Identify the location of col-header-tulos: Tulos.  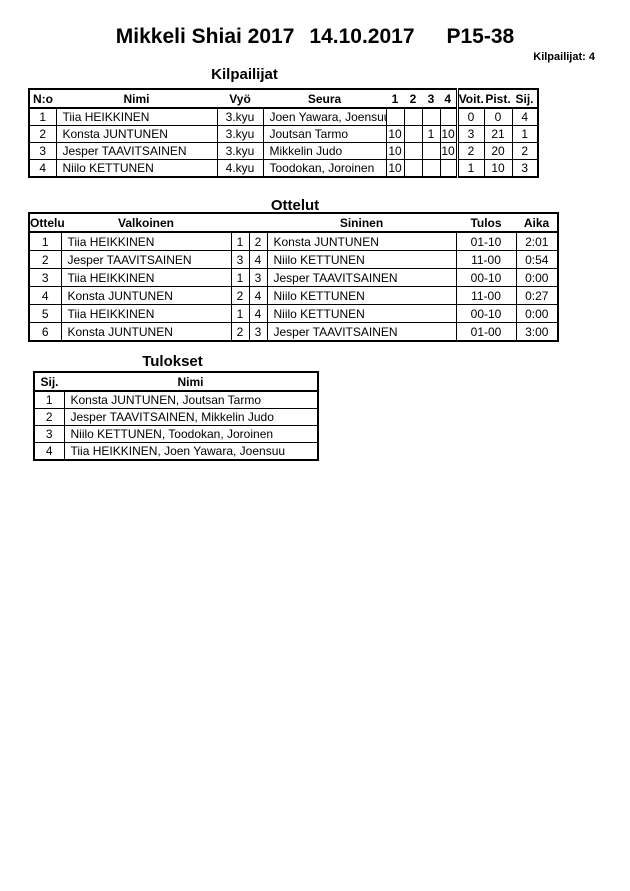
(486, 223).